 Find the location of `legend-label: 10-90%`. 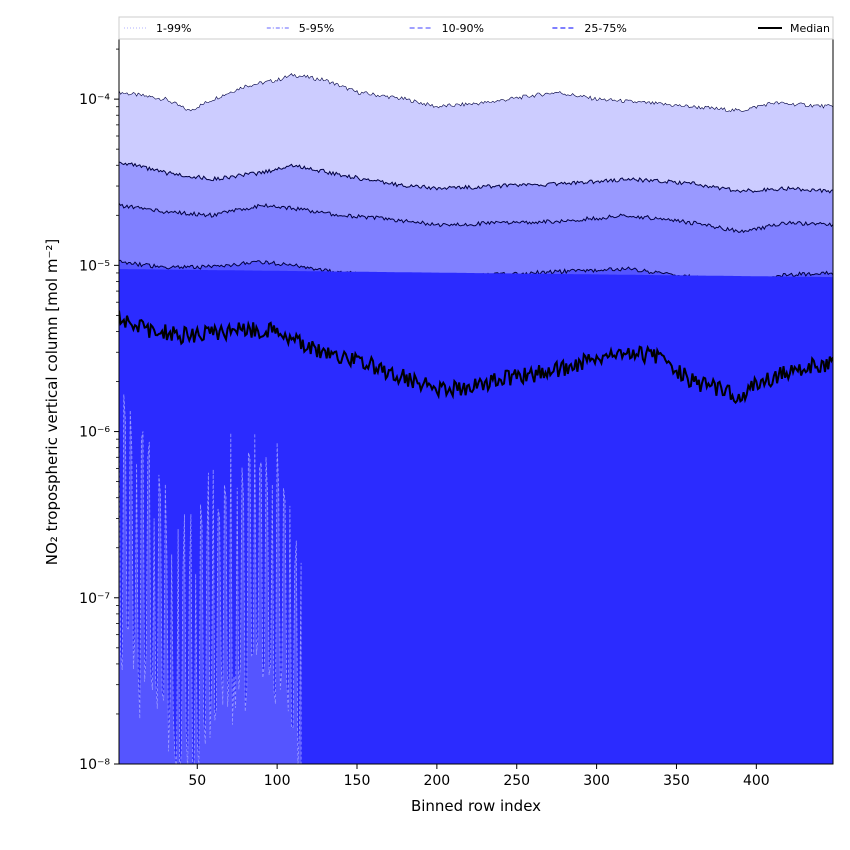

legend-label: 10-90% is located at coordinates (463, 28).